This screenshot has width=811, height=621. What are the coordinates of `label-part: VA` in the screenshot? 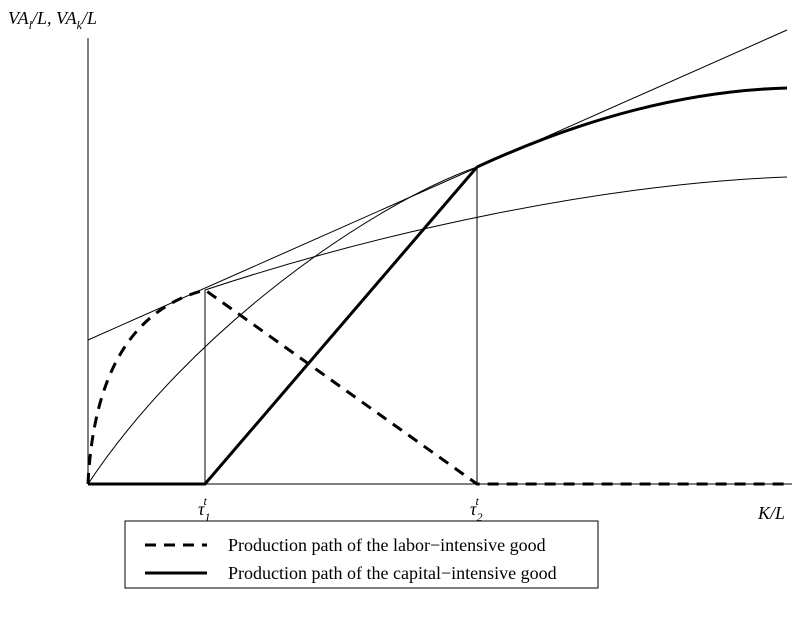 It's located at (19, 18).